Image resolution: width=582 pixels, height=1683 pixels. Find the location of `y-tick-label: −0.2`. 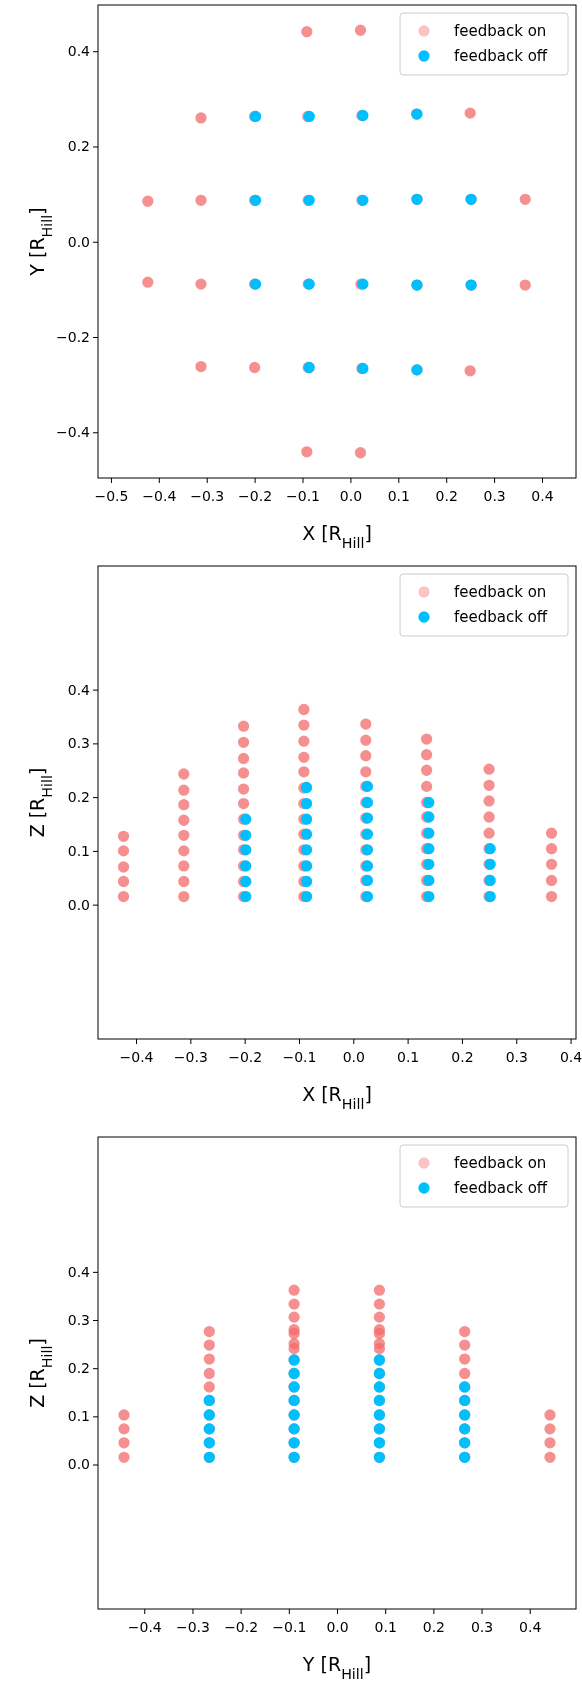

y-tick-label: −0.2 is located at coordinates (73, 336).